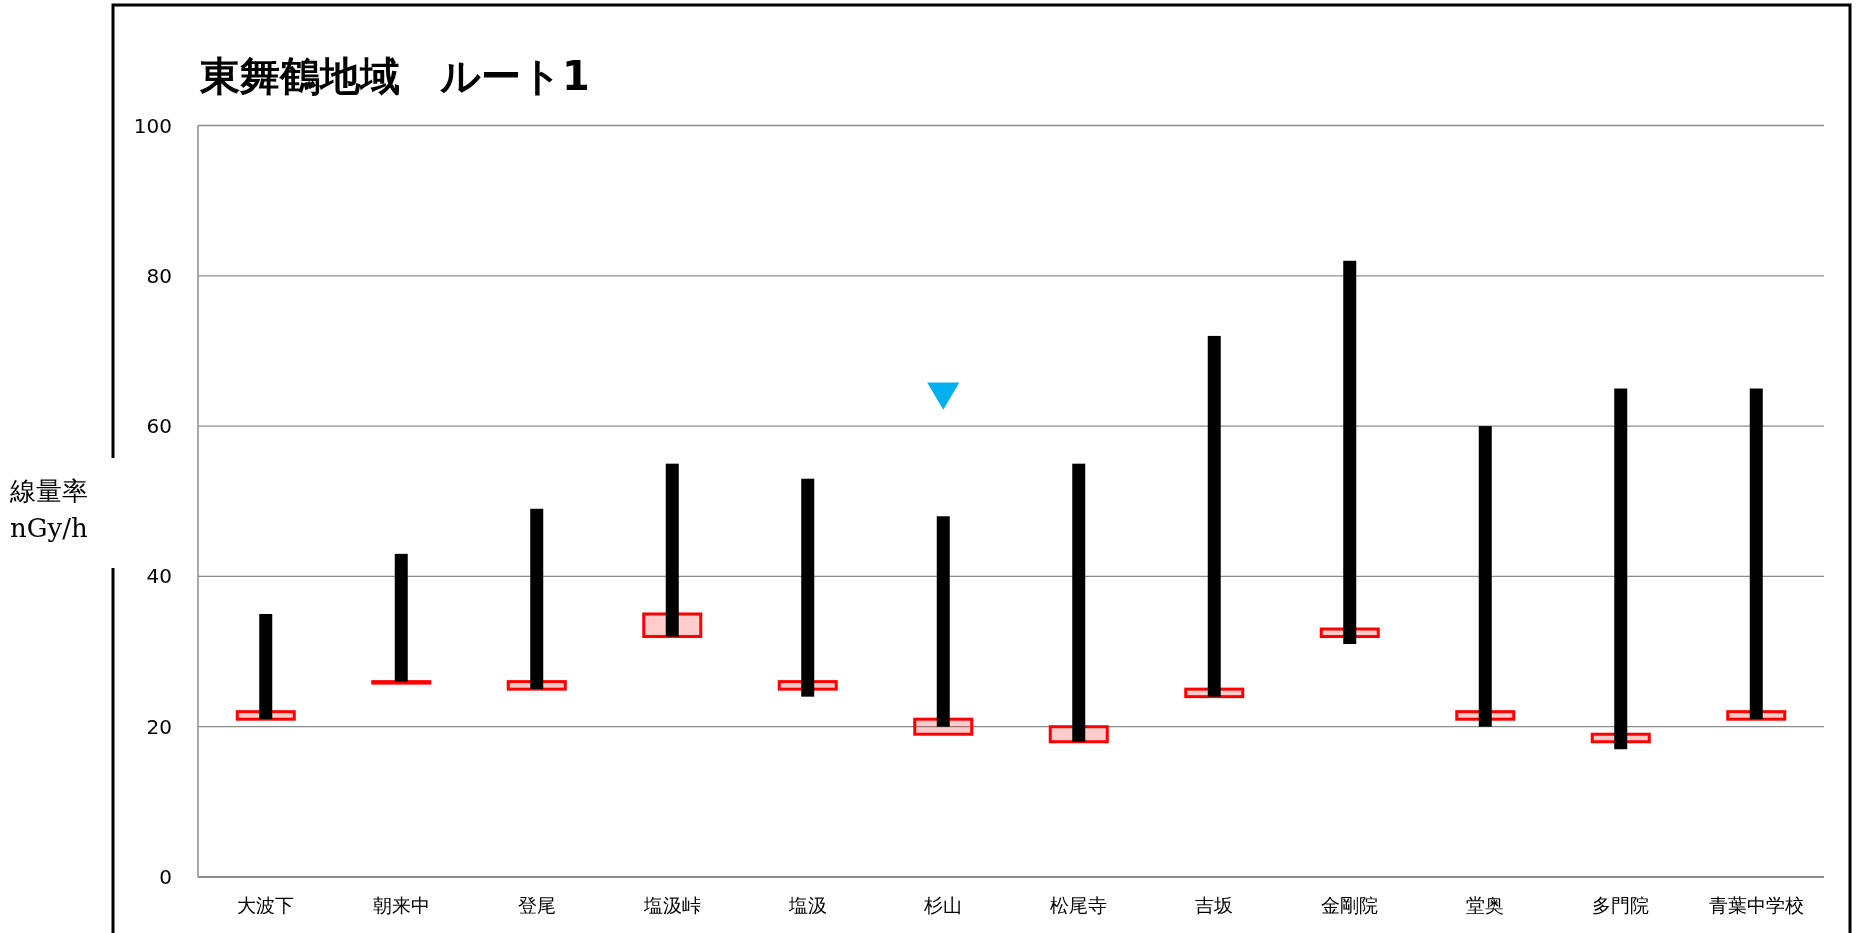  What do you see at coordinates (1214, 905) in the screenshot?
I see `x-tick-label: 吉坂` at bounding box center [1214, 905].